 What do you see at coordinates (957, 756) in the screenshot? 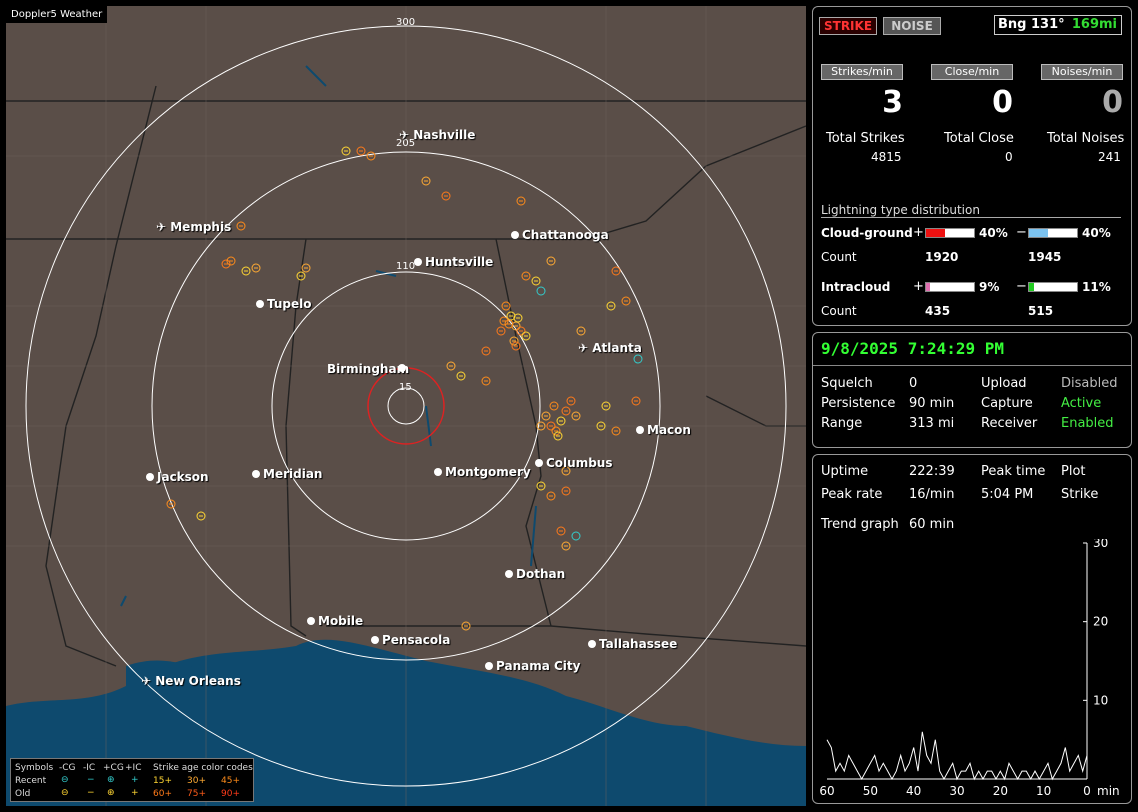
I see `trend-line` at bounding box center [957, 756].